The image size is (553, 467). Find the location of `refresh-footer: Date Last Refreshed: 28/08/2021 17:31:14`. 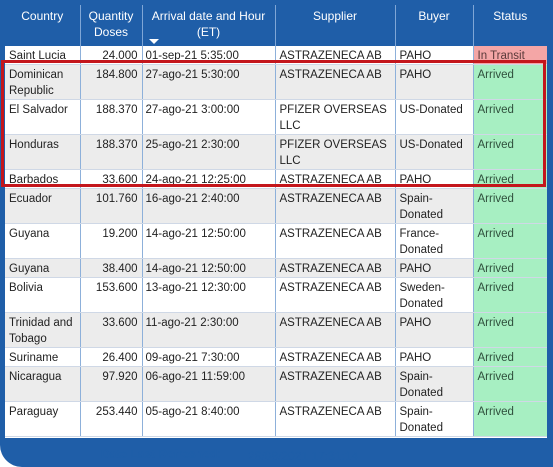

refresh-footer: Date Last Refreshed: 28/08/2021 17:31:14 is located at coordinates (276, 453).